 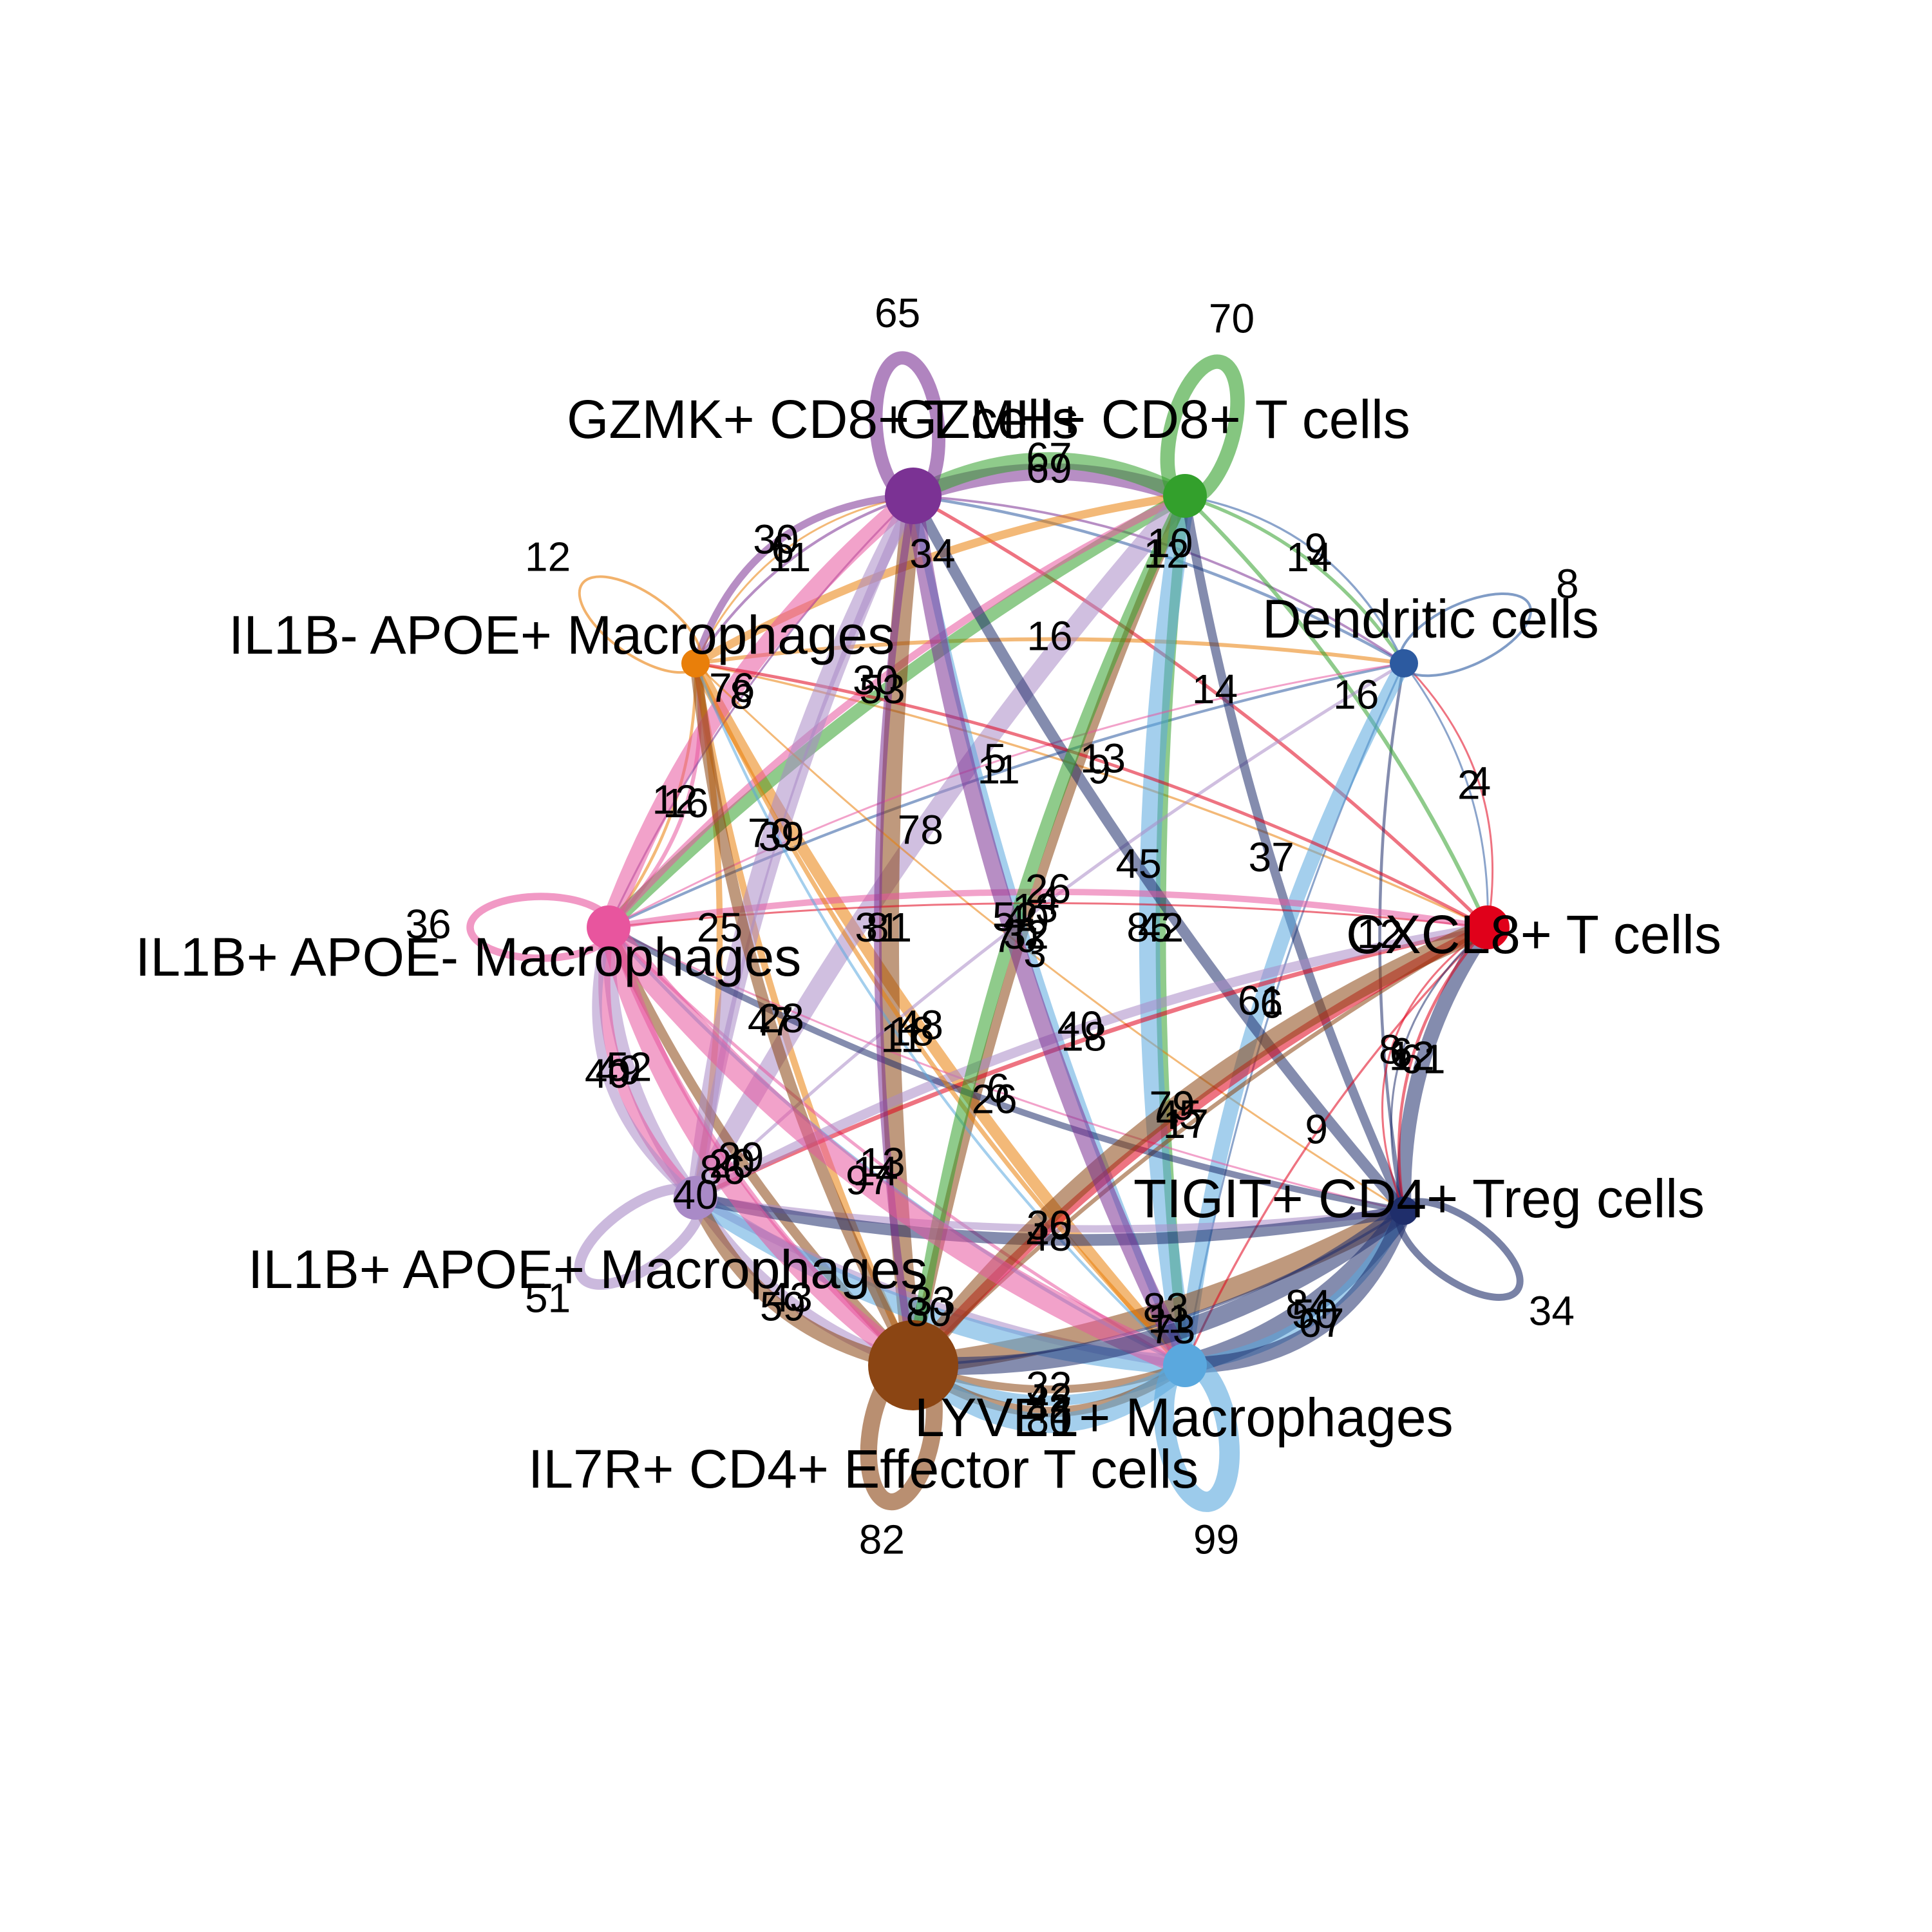 What do you see at coordinates (468, 957) in the screenshot?
I see `node-label-il1bapoeneg: IL1B+ APOE- Macrophages` at bounding box center [468, 957].